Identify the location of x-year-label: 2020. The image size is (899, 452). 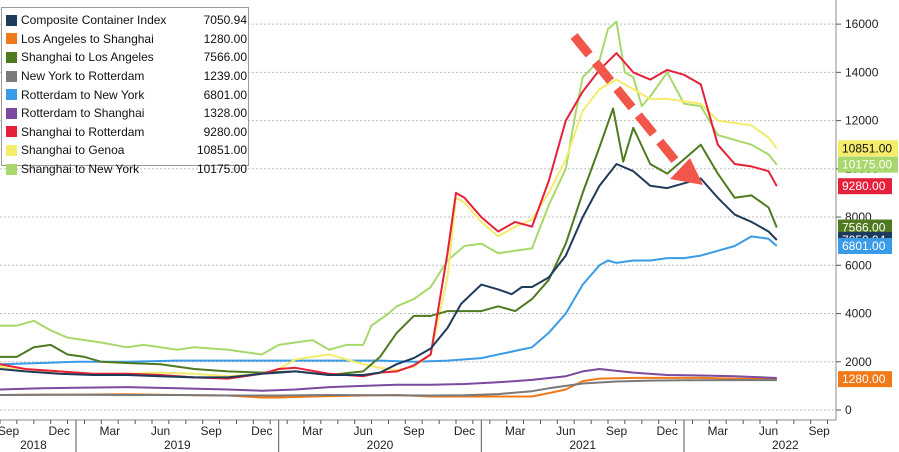
(380, 445).